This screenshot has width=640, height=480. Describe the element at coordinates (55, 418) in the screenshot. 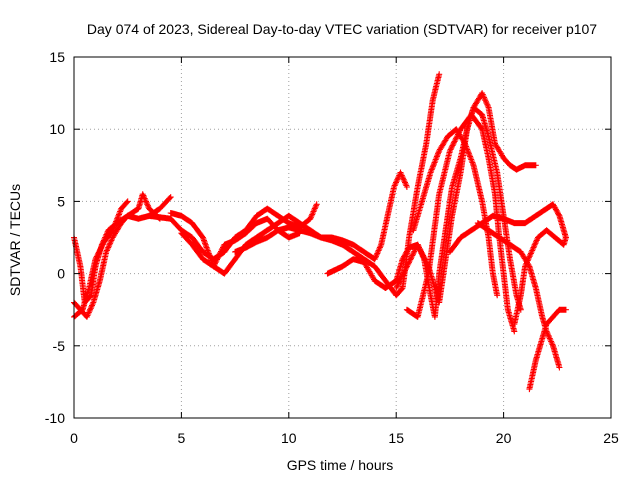

I see `y-tick-label: -10` at that location.